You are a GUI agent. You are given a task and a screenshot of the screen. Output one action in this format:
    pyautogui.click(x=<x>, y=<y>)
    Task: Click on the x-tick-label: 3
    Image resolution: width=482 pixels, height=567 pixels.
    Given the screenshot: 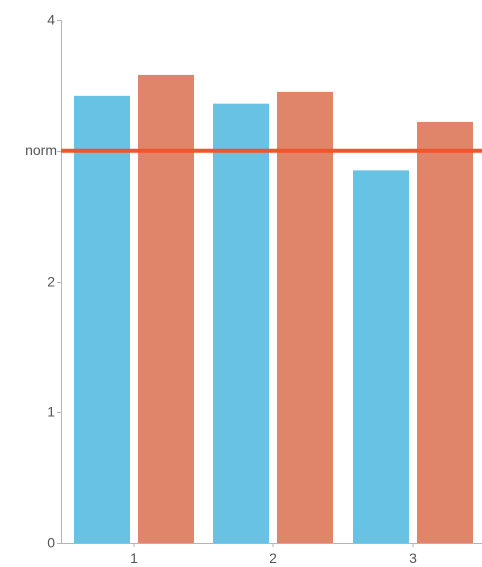 What is the action you would take?
    pyautogui.click(x=413, y=558)
    